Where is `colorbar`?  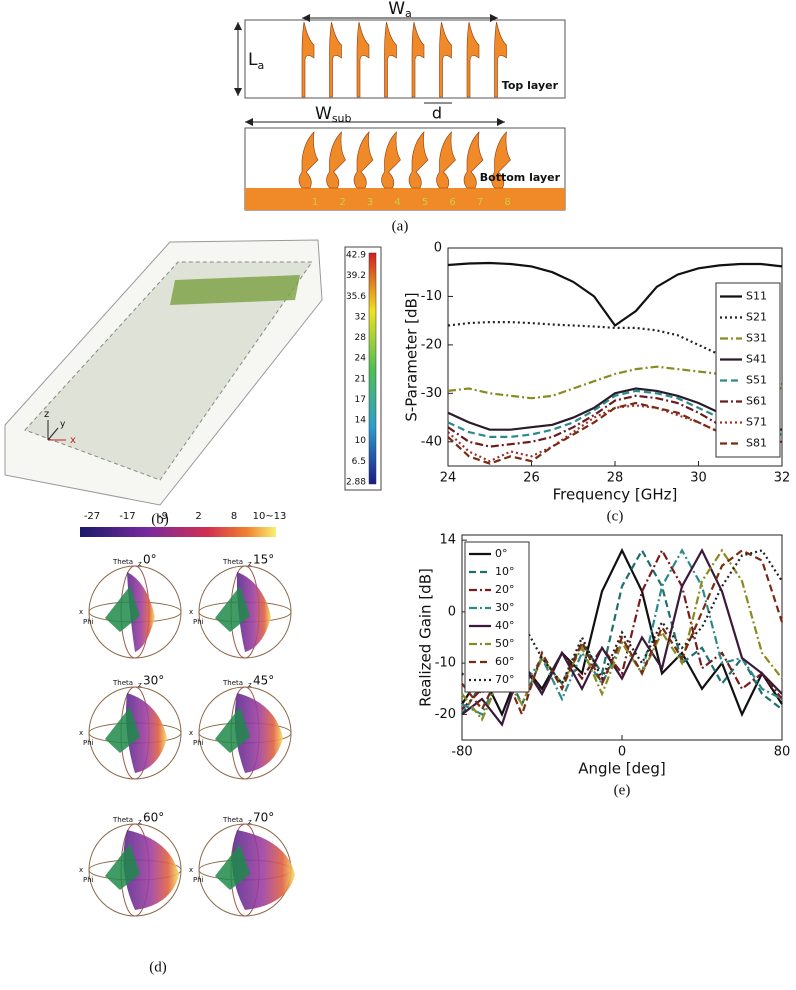 colorbar is located at coordinates (178, 532).